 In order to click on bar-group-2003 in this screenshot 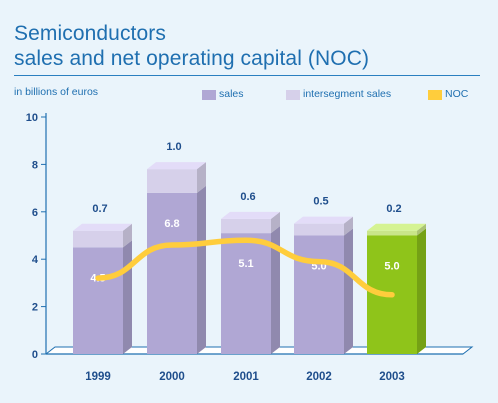, I will do `click(396, 288)`.